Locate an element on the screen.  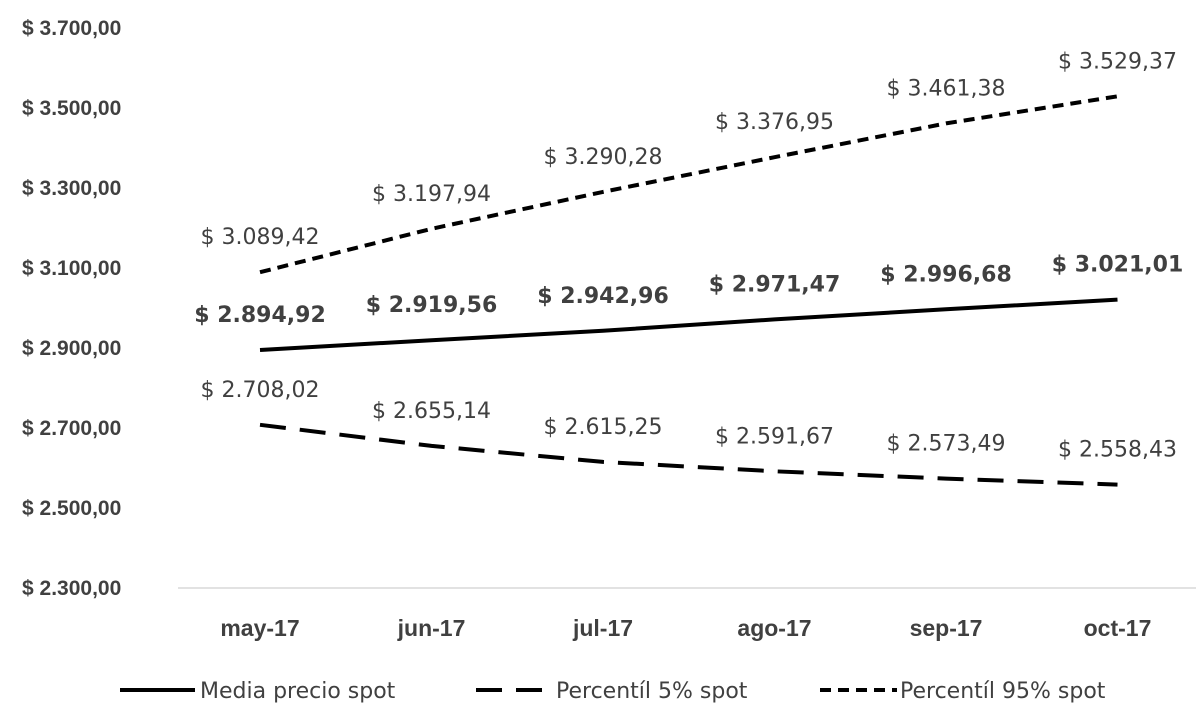
data-label: $ 2.708,02 is located at coordinates (260, 390).